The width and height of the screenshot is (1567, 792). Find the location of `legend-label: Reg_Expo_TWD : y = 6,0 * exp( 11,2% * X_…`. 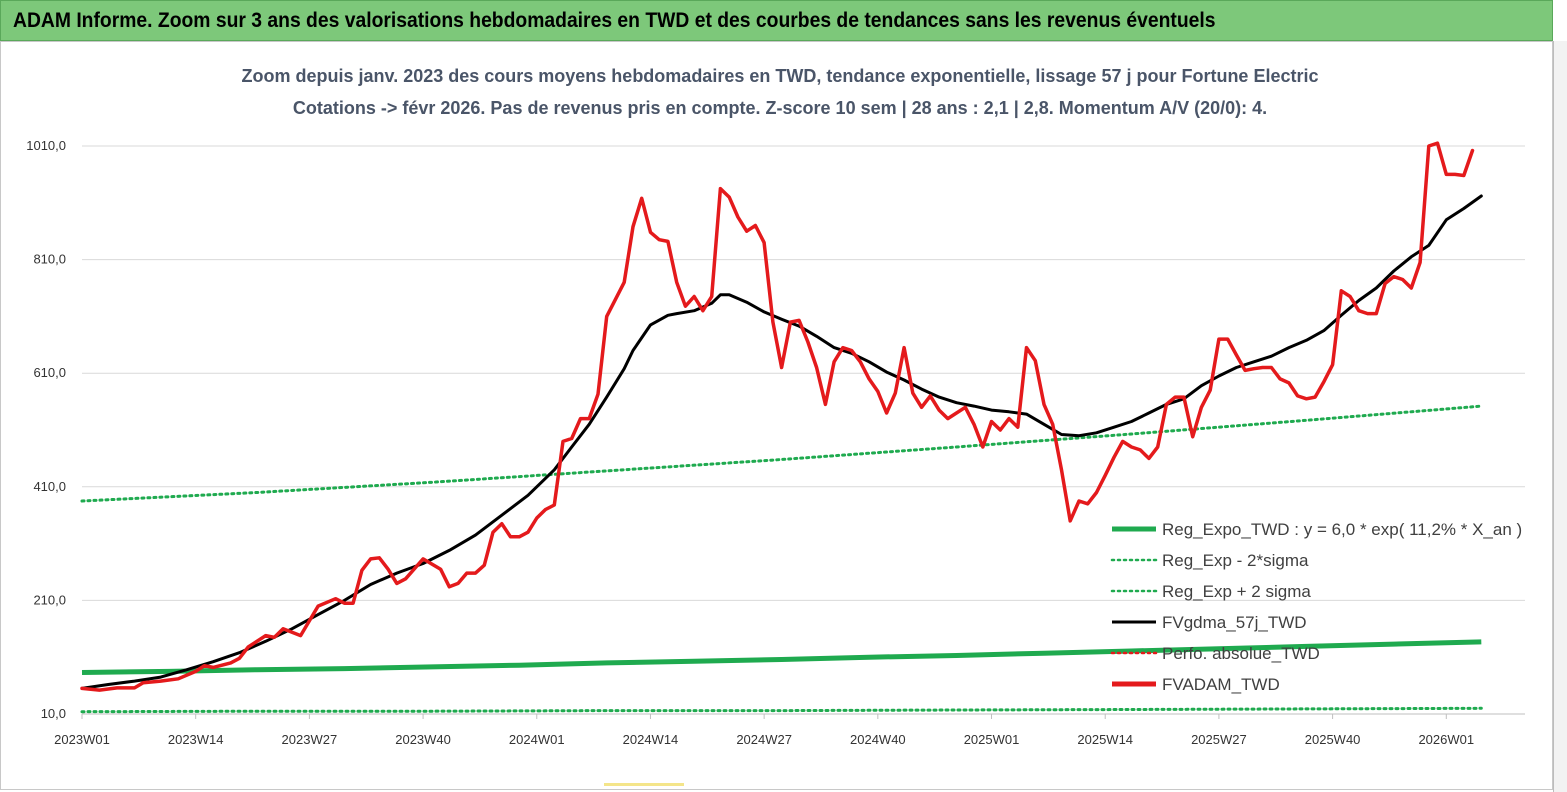

legend-label: Reg_Expo_TWD : y = 6,0 * exp( 11,2% * X_… is located at coordinates (1342, 529).